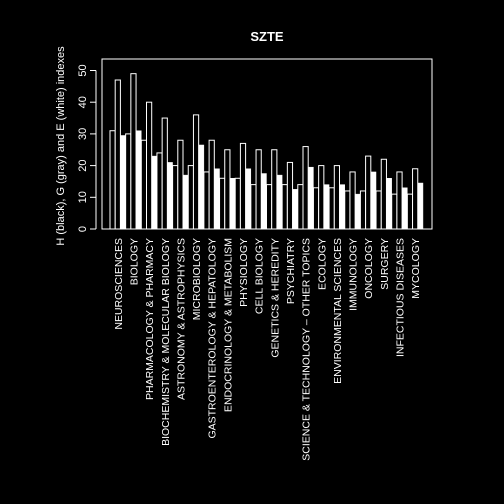 The image size is (504, 504). I want to click on x-tick-label: BIOCHEMISTRY & MOLECULAR BIOLOGY, so click(166, 342).